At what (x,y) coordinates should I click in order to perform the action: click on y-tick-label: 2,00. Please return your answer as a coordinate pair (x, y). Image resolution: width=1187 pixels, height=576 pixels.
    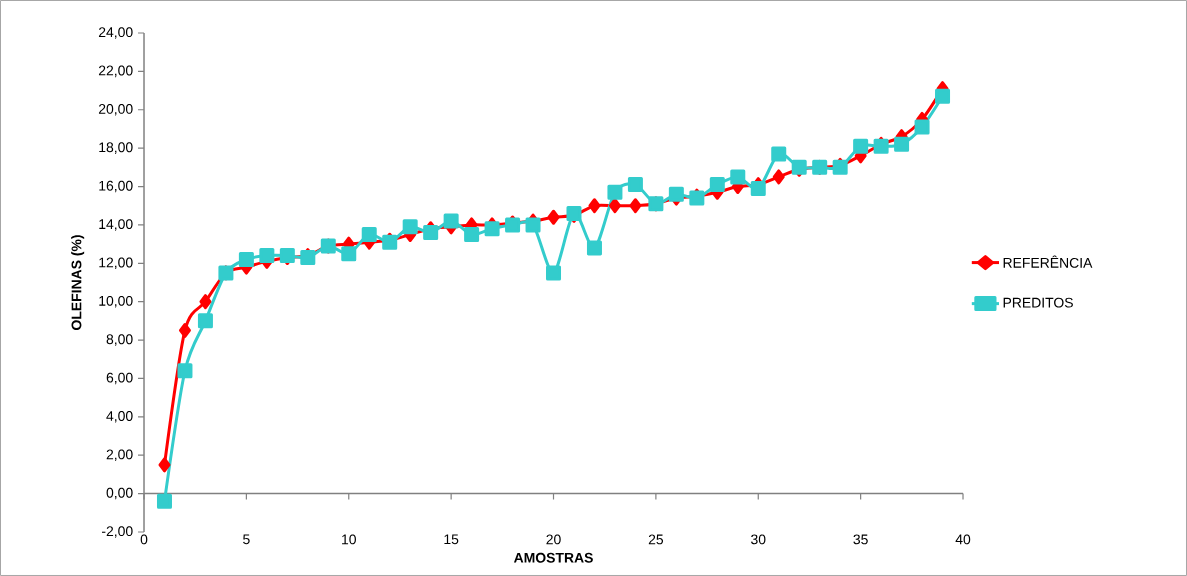
    Looking at the image, I should click on (119, 455).